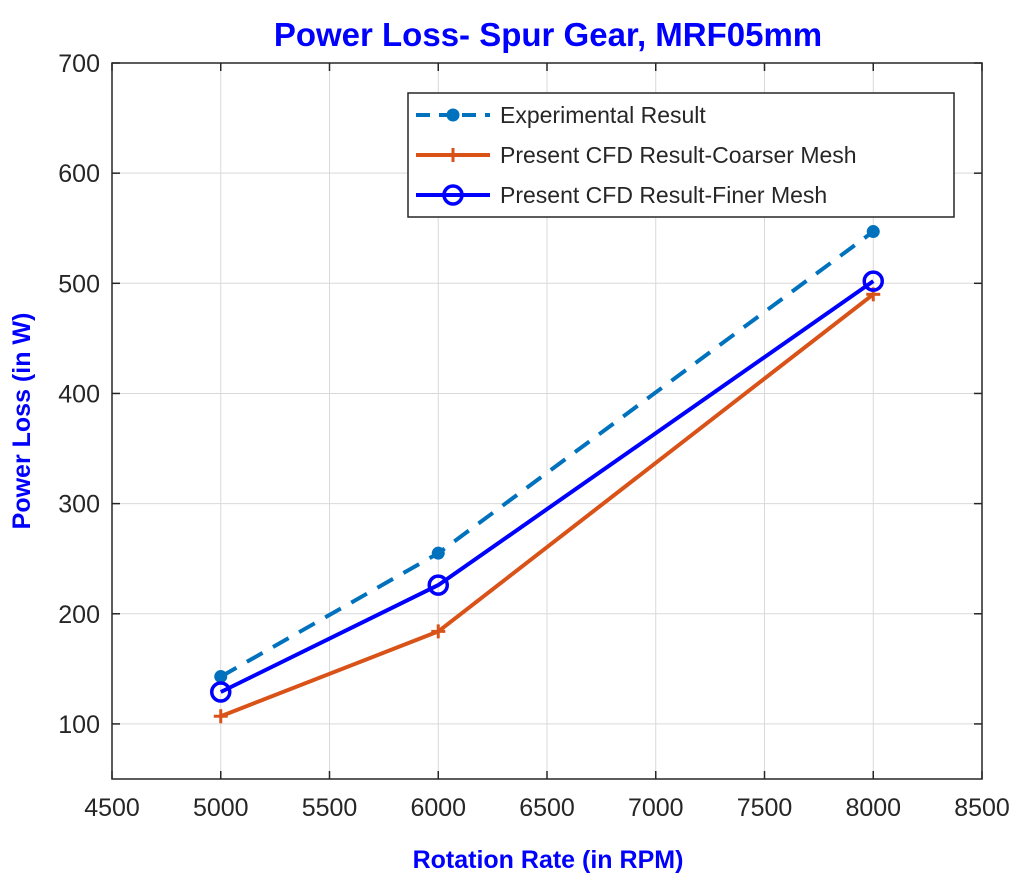 The height and width of the screenshot is (881, 1024). Describe the element at coordinates (330, 808) in the screenshot. I see `x-tick-label: 5500` at that location.